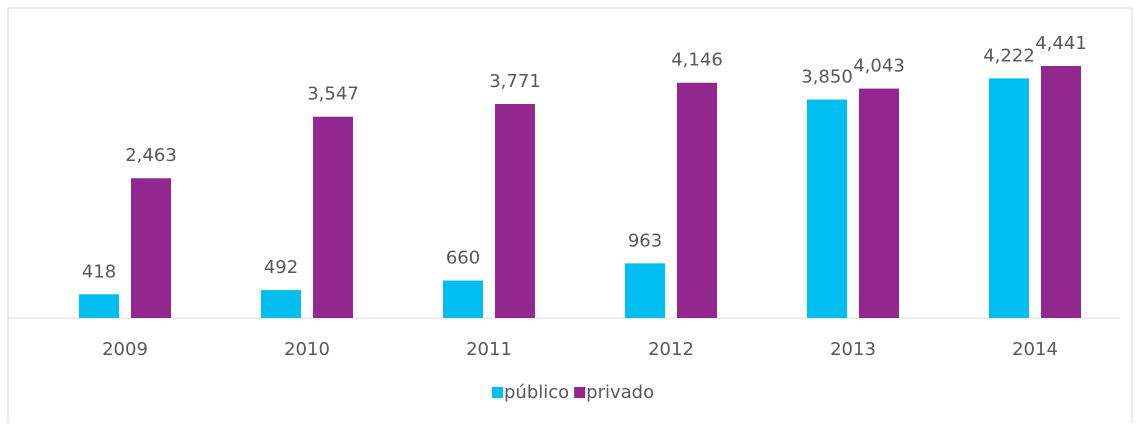 Image resolution: width=1138 pixels, height=427 pixels. I want to click on data-label: 4,146, so click(697, 60).